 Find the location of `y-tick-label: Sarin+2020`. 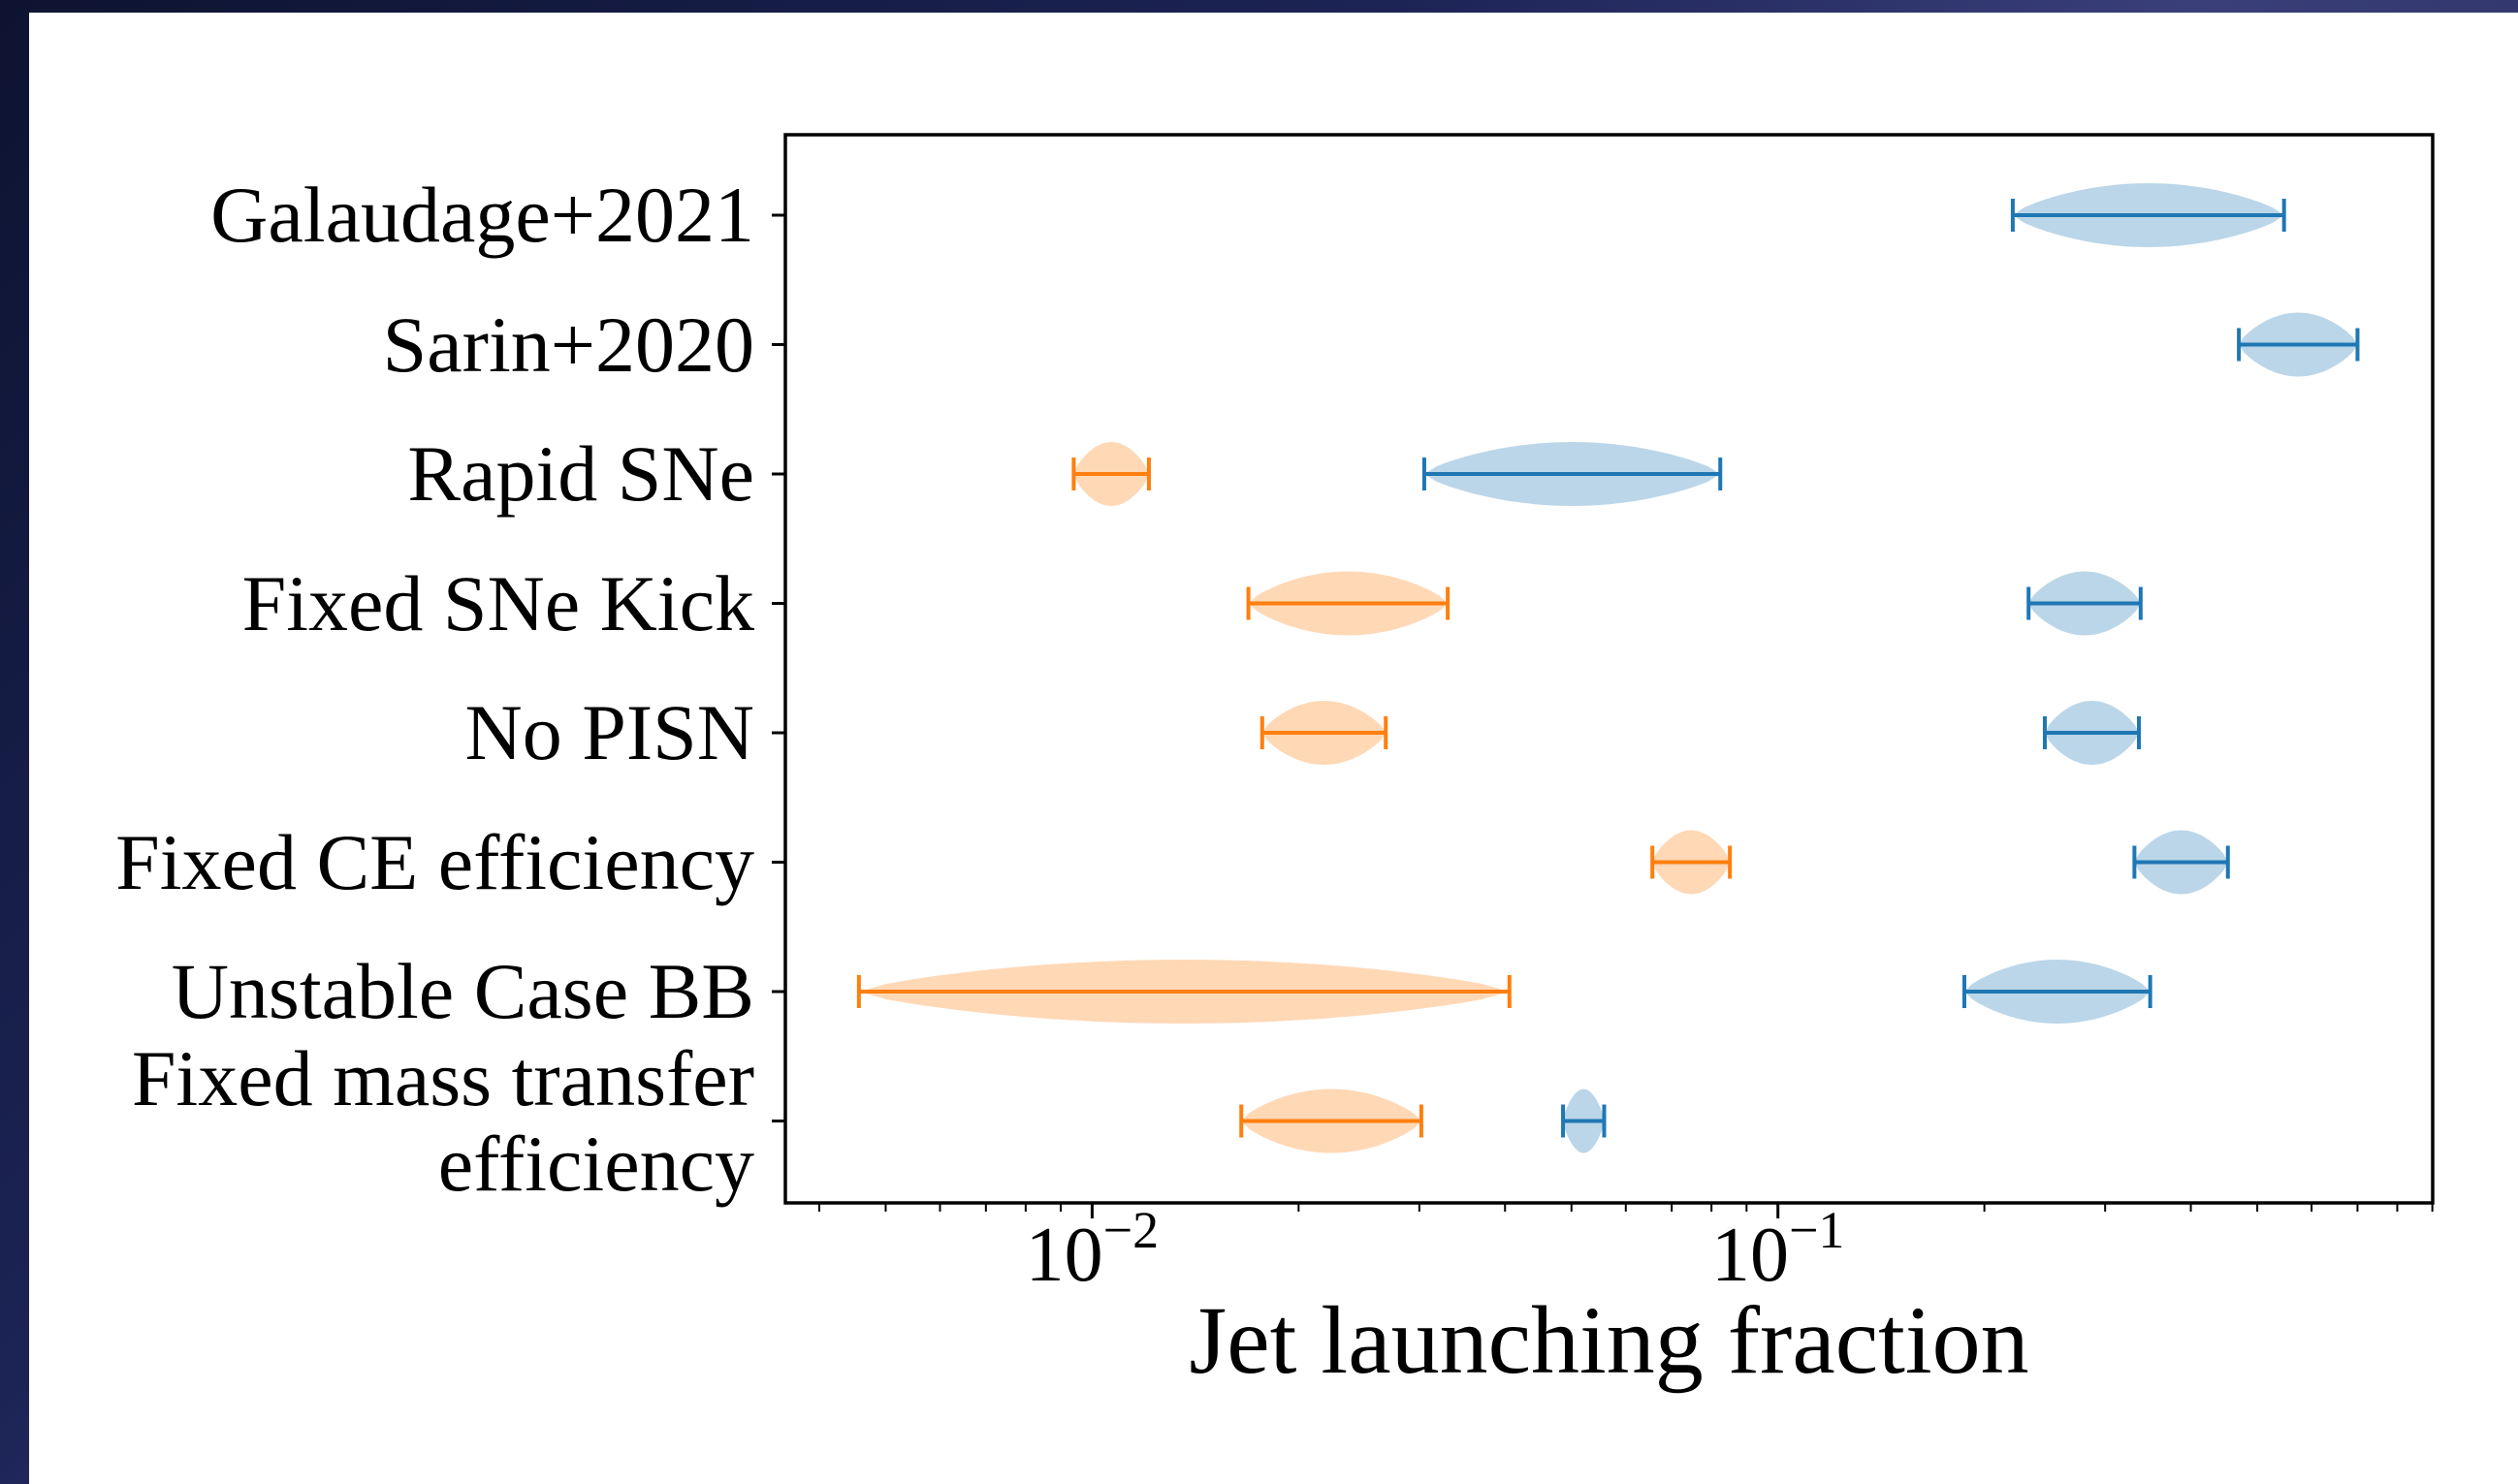

y-tick-label: Sarin+2020 is located at coordinates (568, 345).